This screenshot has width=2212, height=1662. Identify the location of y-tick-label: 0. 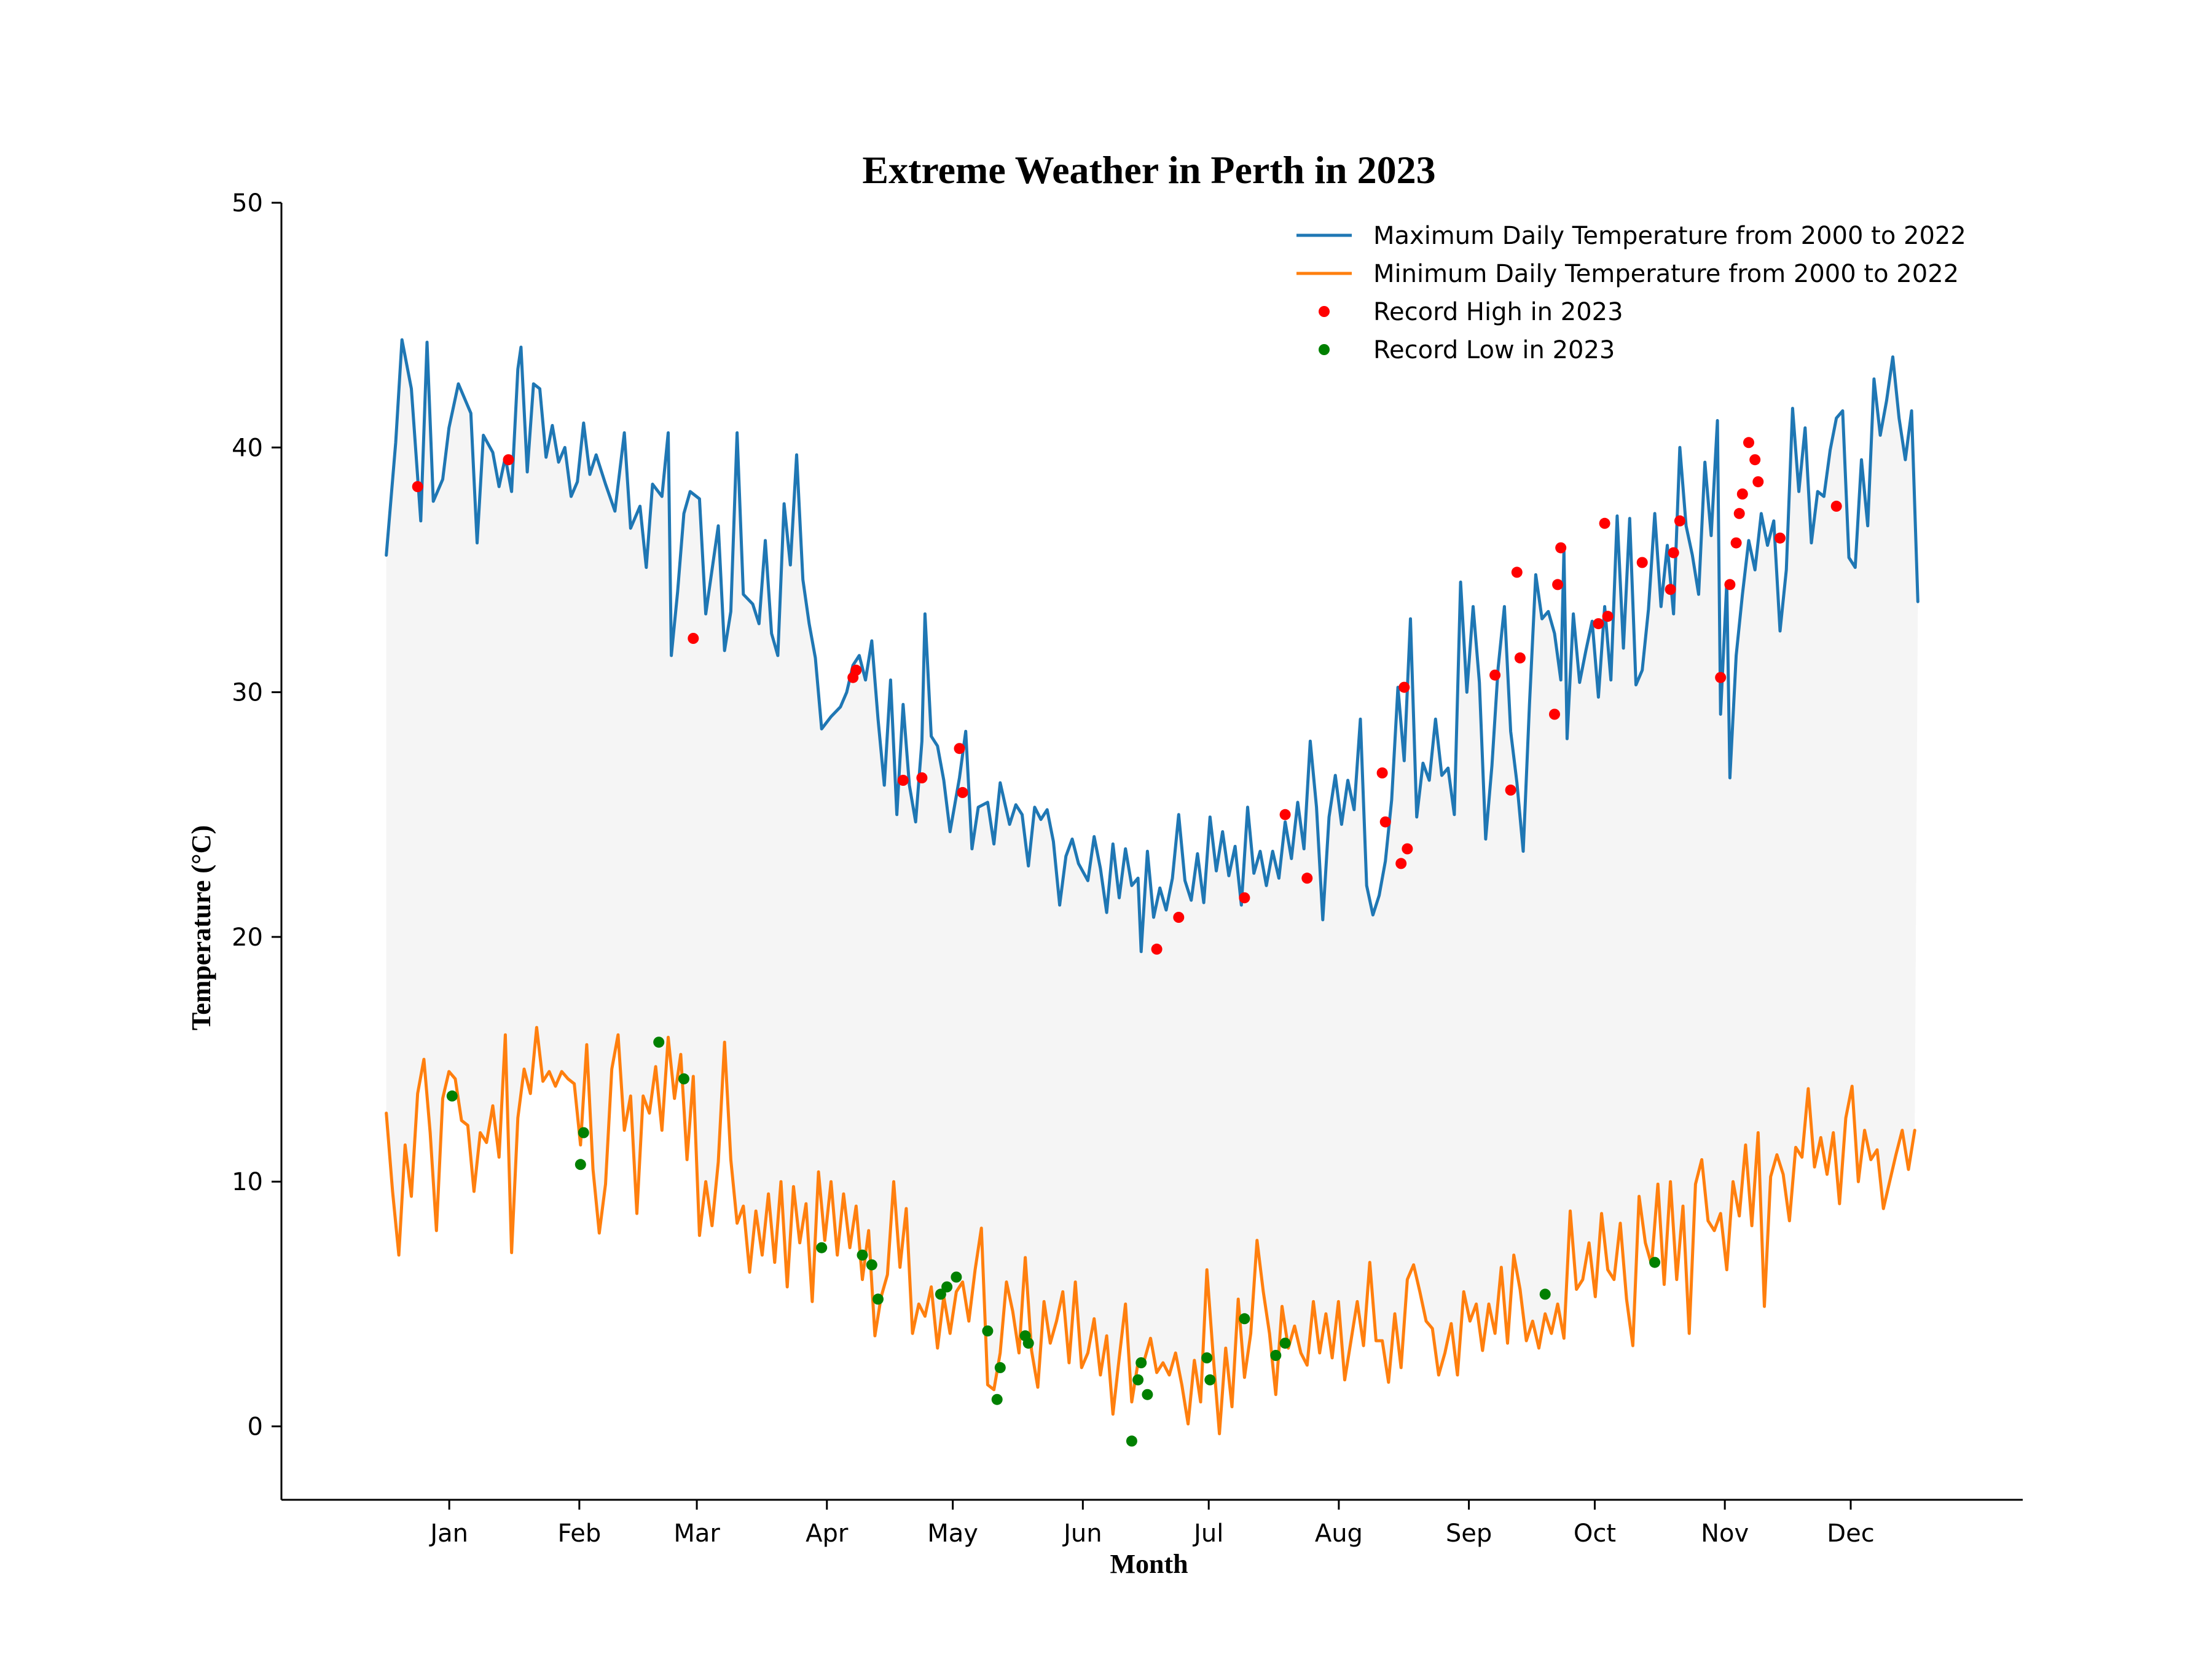
(255, 1427).